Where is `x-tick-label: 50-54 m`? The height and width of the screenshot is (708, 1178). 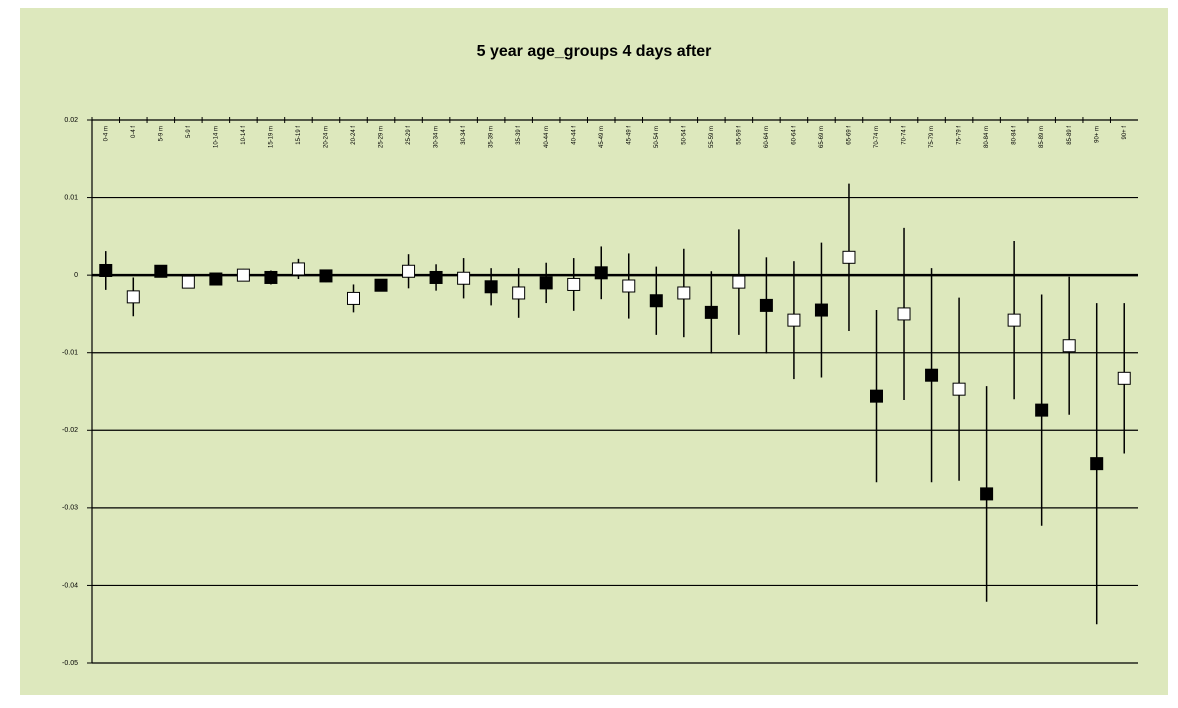
x-tick-label: 50-54 m is located at coordinates (657, 137).